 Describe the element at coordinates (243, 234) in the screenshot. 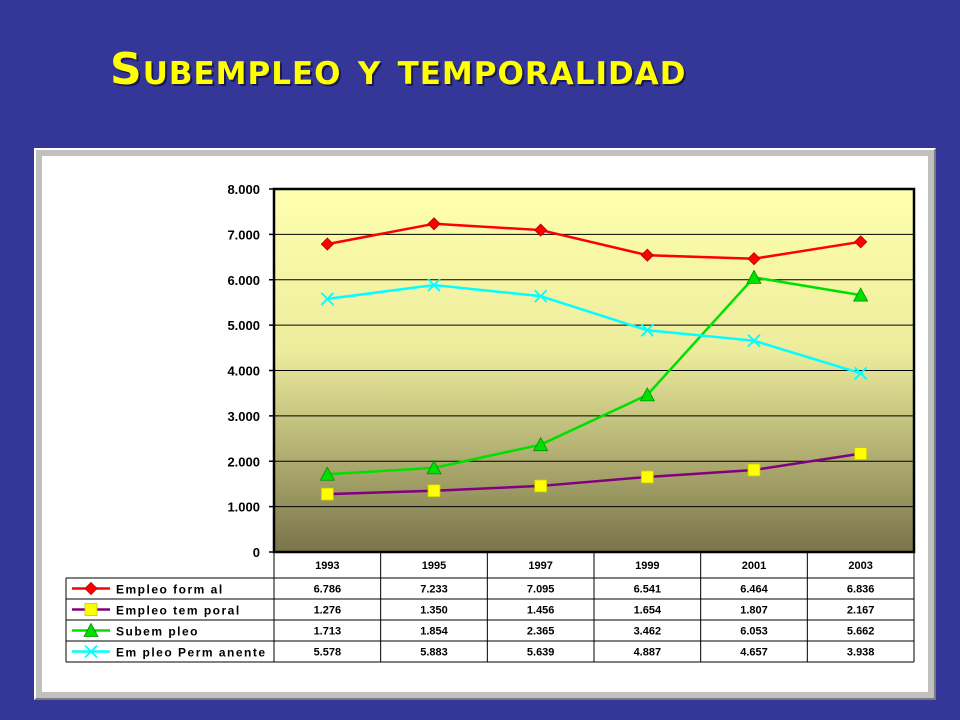

I see `y-tick-label: 7.000` at that location.